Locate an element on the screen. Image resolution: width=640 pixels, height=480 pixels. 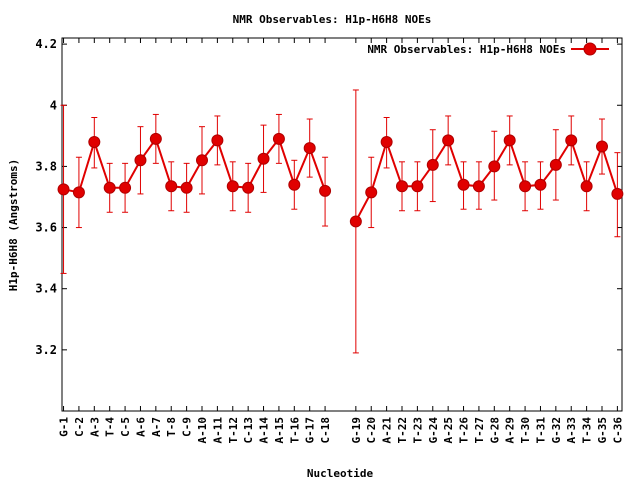
x-tick-label: G-24 is located at coordinates (433, 430).